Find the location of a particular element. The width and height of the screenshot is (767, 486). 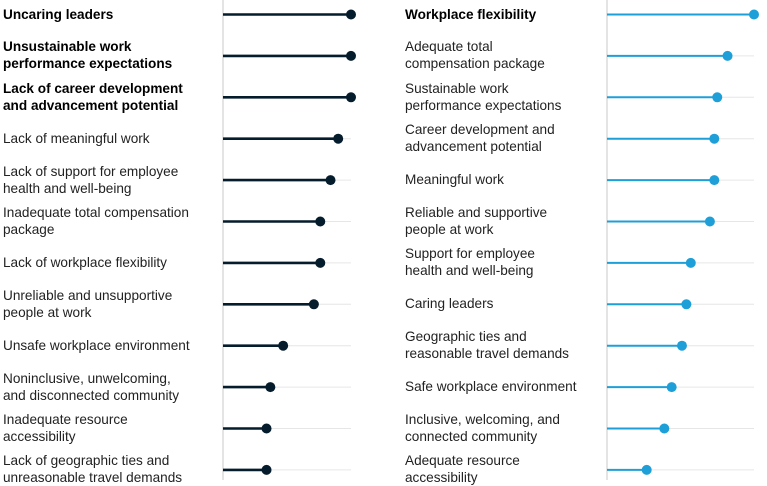

category-label-line: Lack of workplace flexibility is located at coordinates (85, 262).